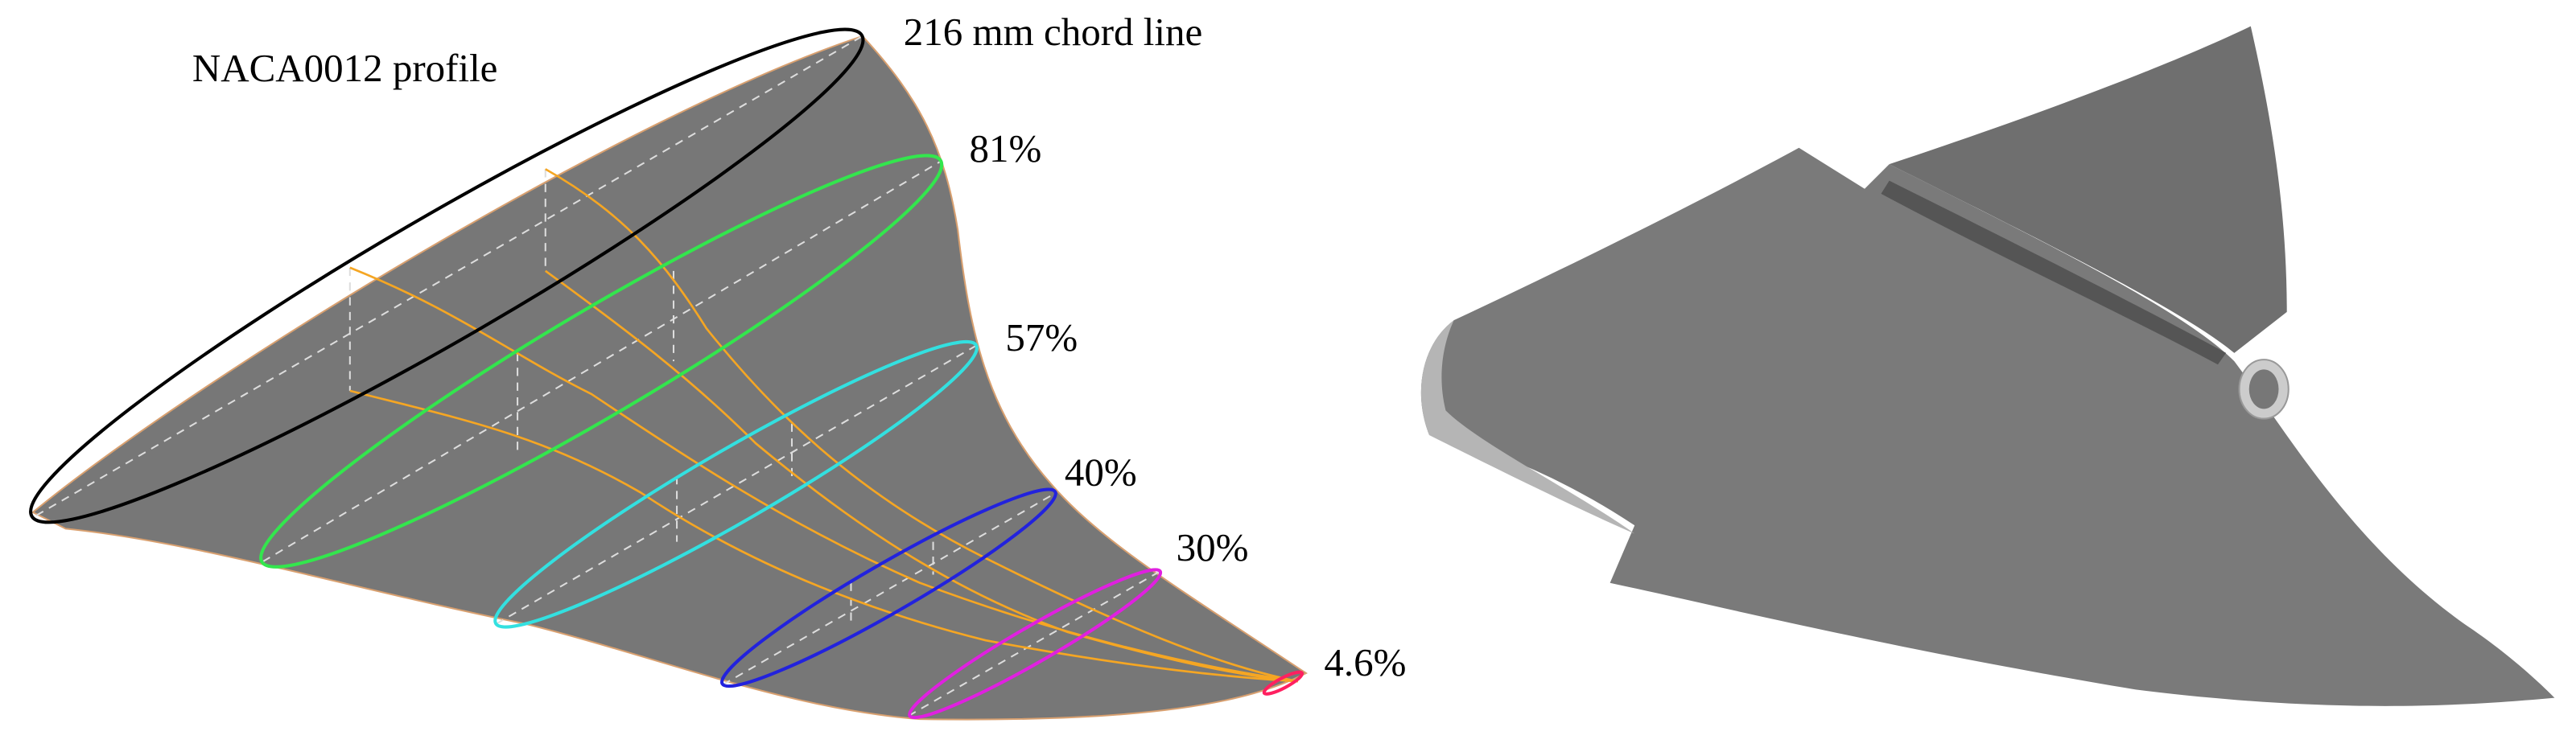  I want to click on section-label: 57%, so click(1041, 338).